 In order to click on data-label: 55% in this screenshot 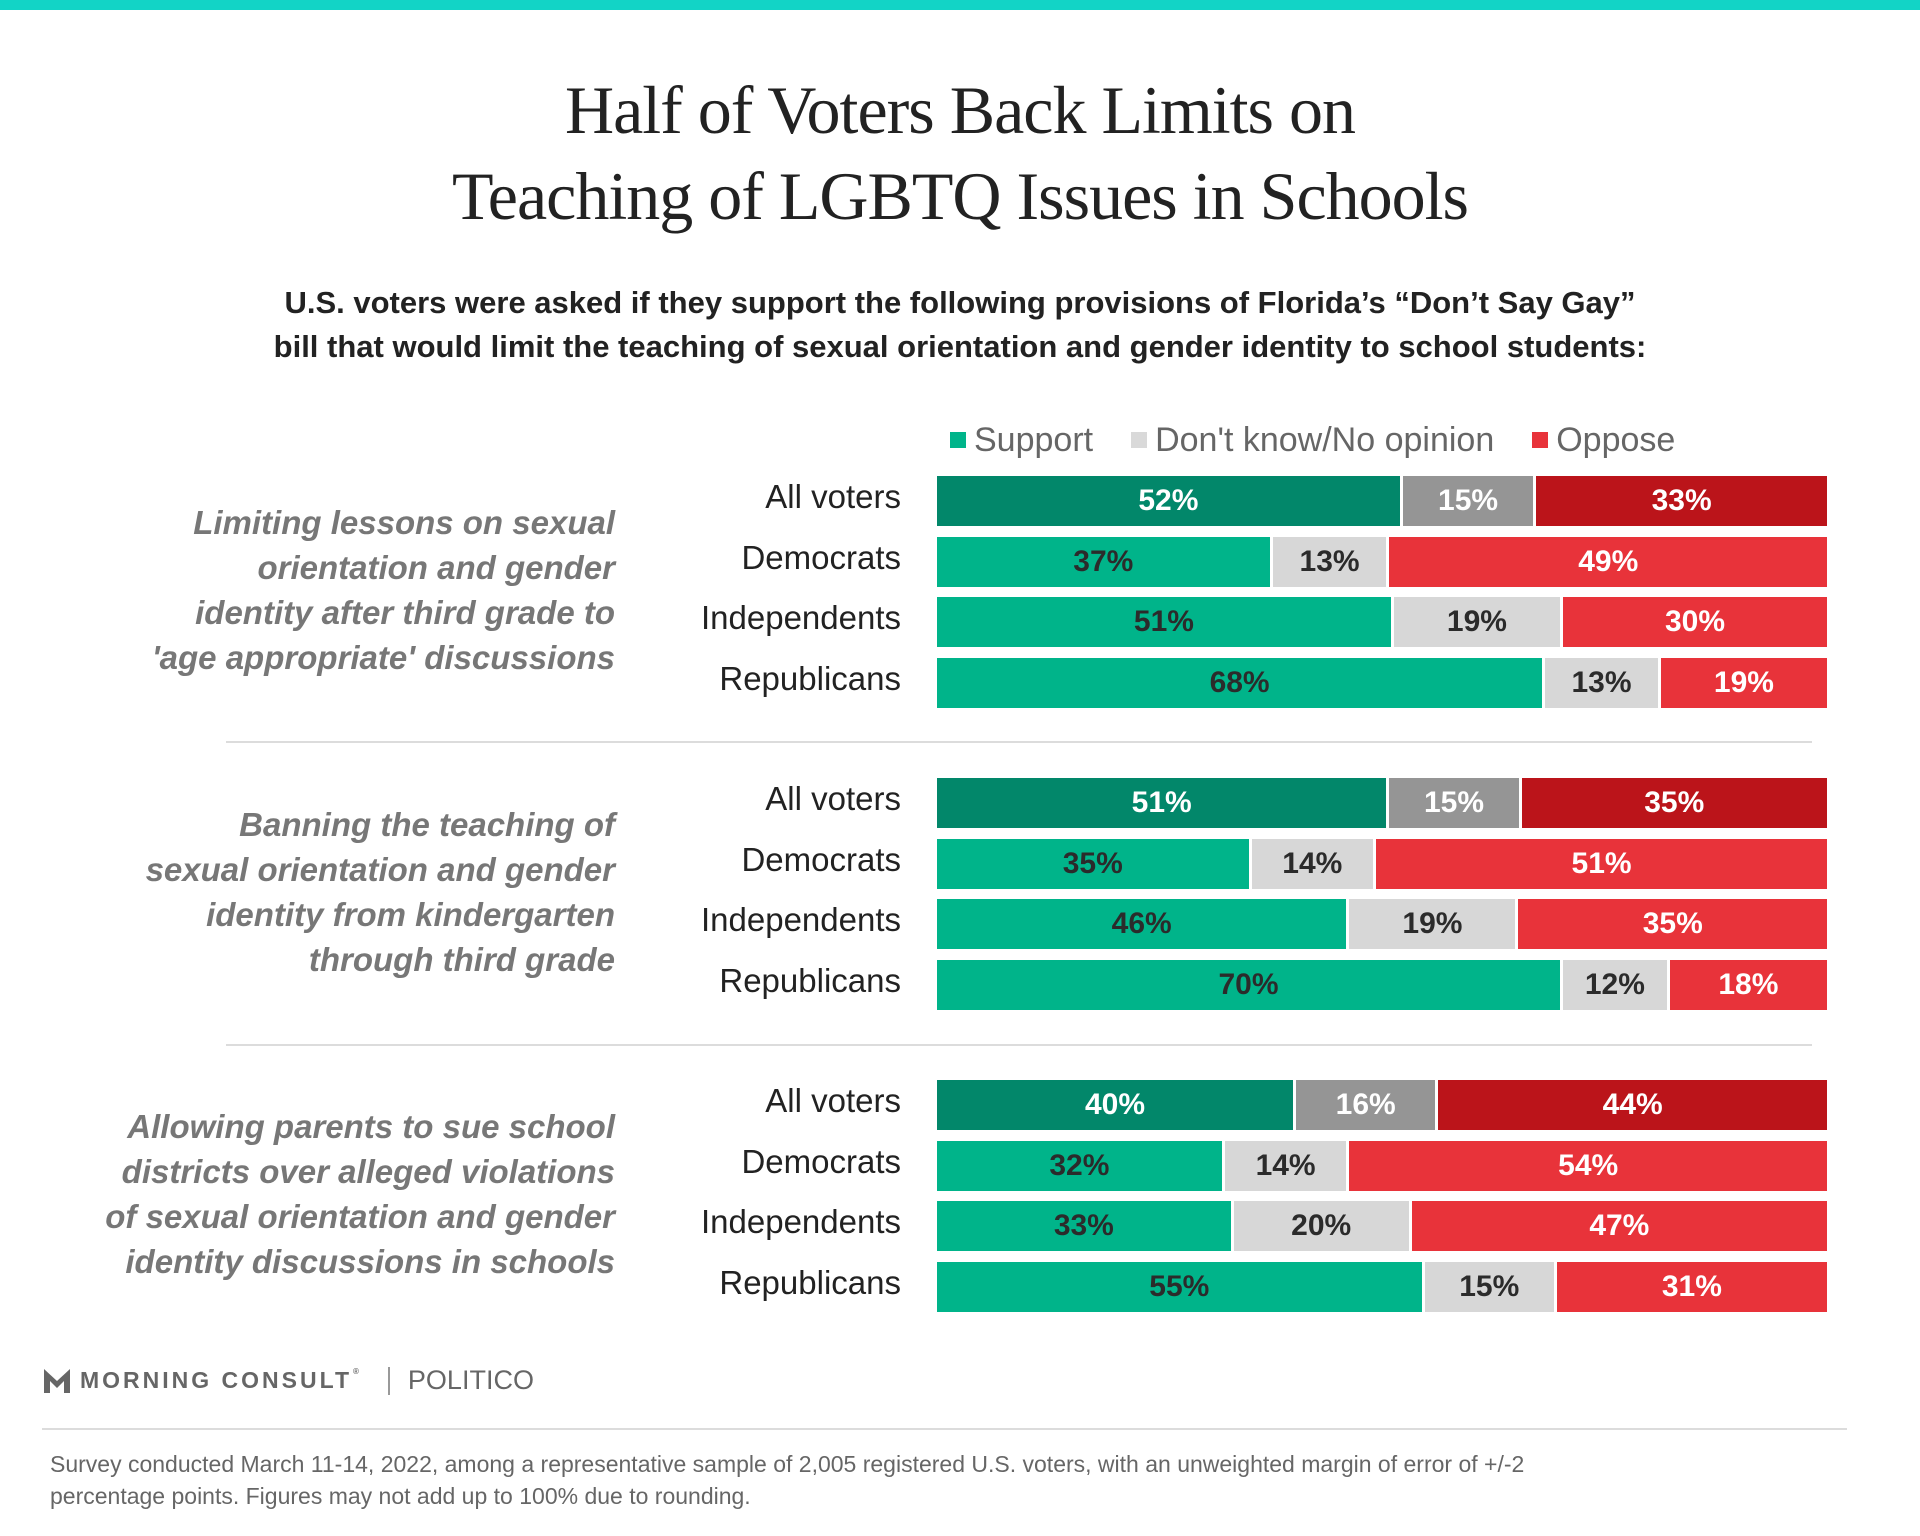, I will do `click(1179, 1286)`.